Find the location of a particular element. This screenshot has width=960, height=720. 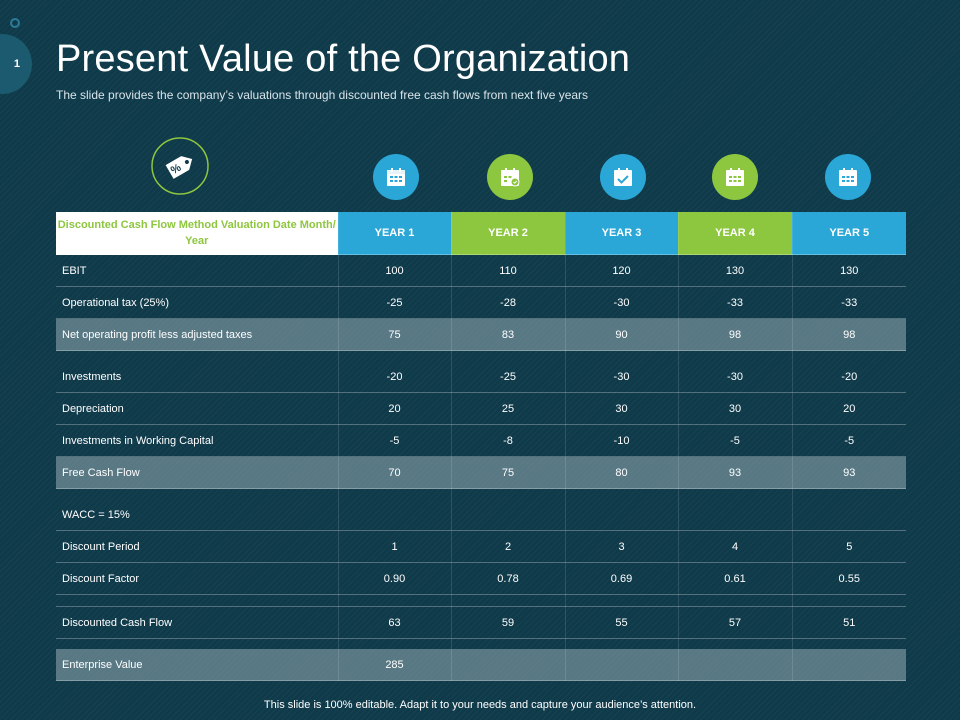

table-cell: 70 is located at coordinates (395, 472).